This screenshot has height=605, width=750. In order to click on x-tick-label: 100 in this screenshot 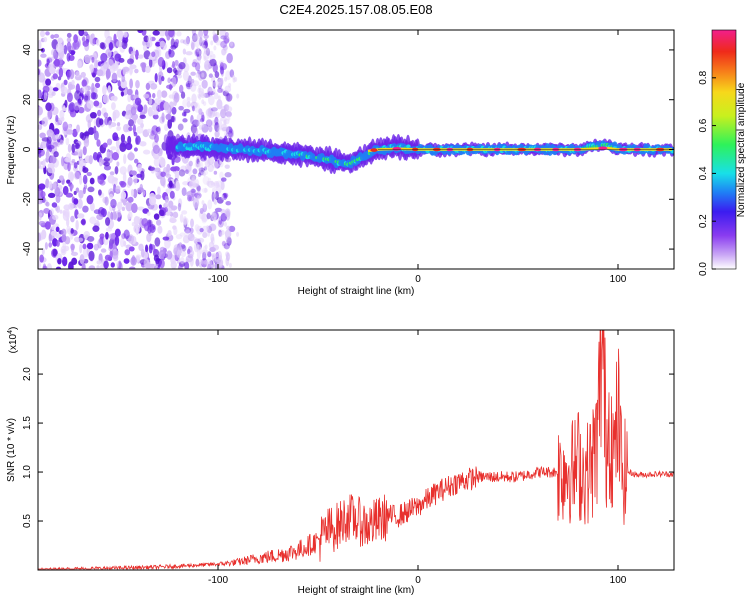, I will do `click(618, 580)`.